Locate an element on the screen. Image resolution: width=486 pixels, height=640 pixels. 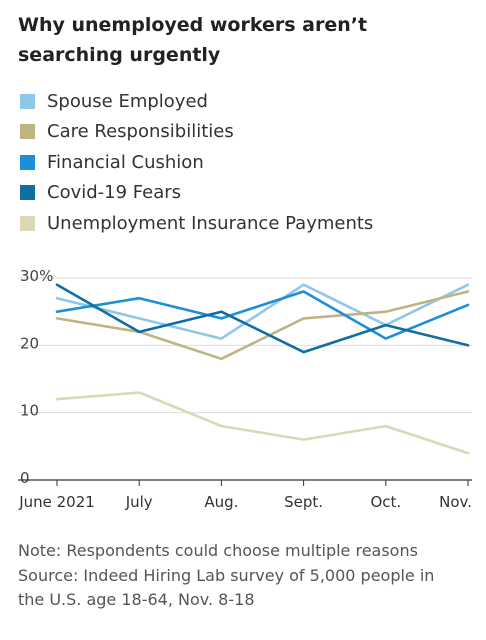
legend-swatch-care-responsibilities is located at coordinates (27, 132).